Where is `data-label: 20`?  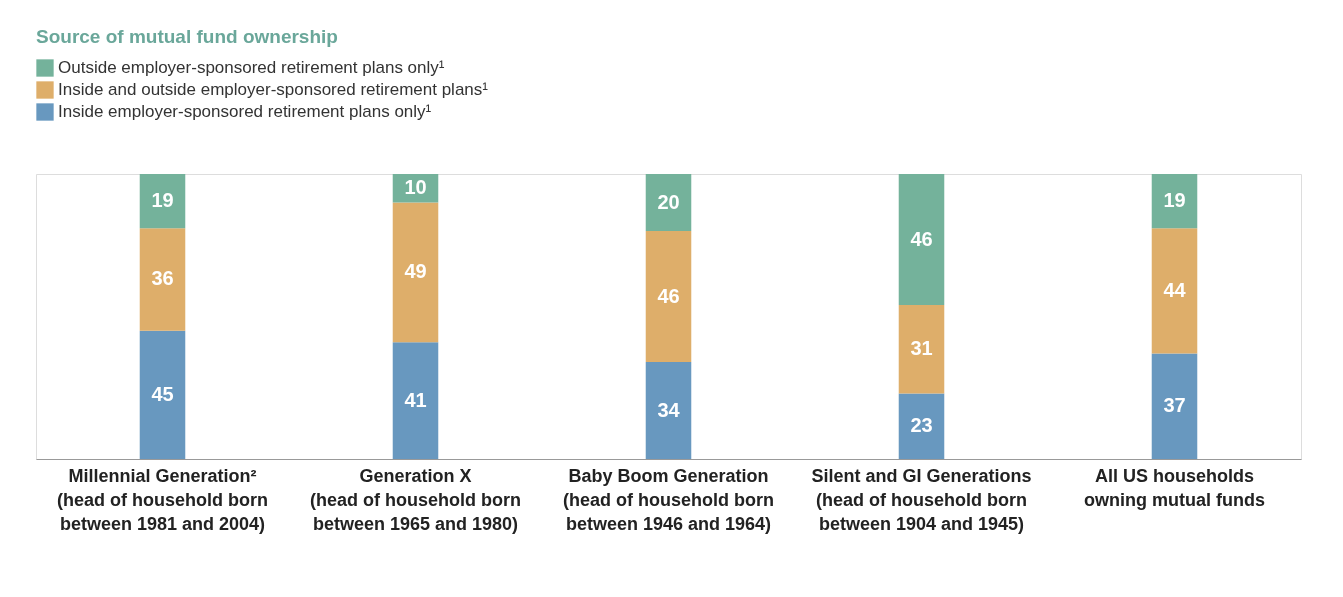
data-label: 20 is located at coordinates (668, 201).